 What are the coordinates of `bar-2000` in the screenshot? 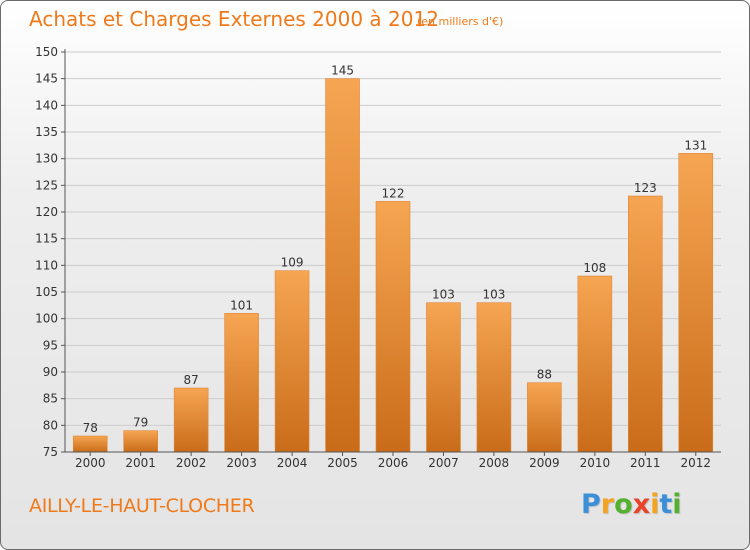 It's located at (90, 444).